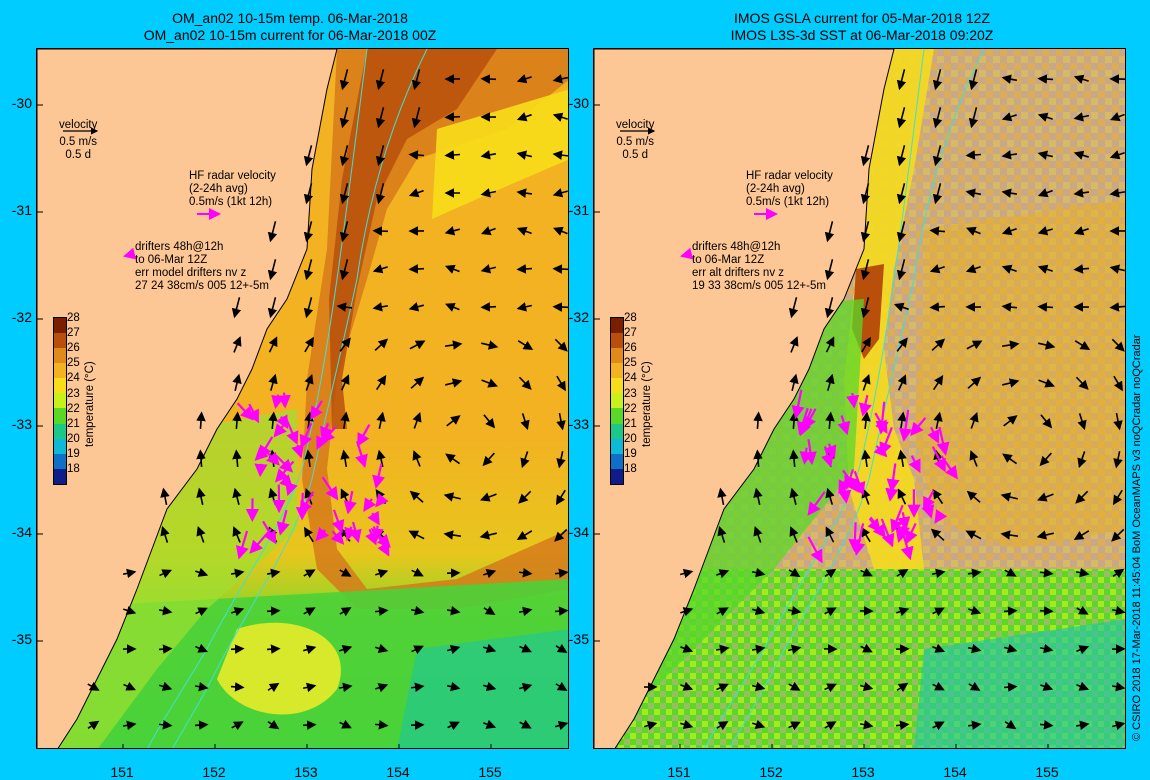  Describe the element at coordinates (490, 772) in the screenshot. I see `lon-tick-label: 155` at that location.